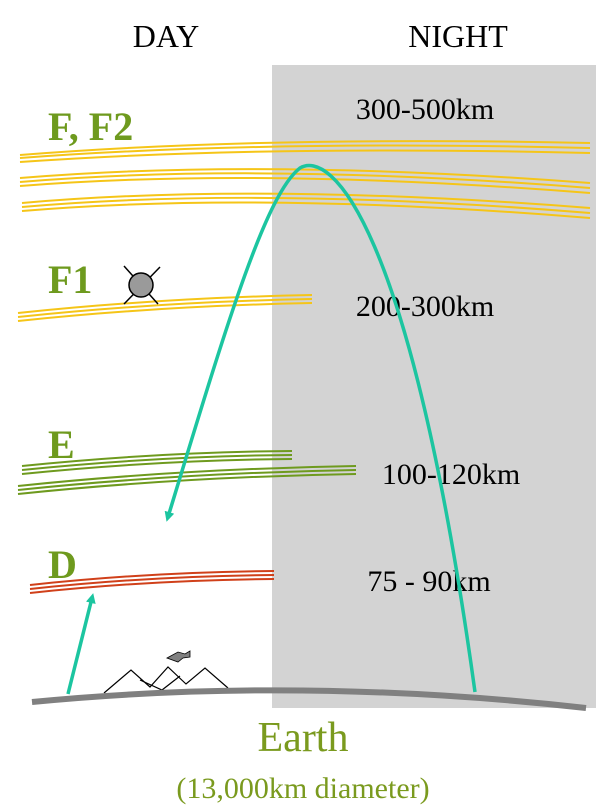  I want to click on earth-sublabel: (13,000km diameter), so click(302, 788).